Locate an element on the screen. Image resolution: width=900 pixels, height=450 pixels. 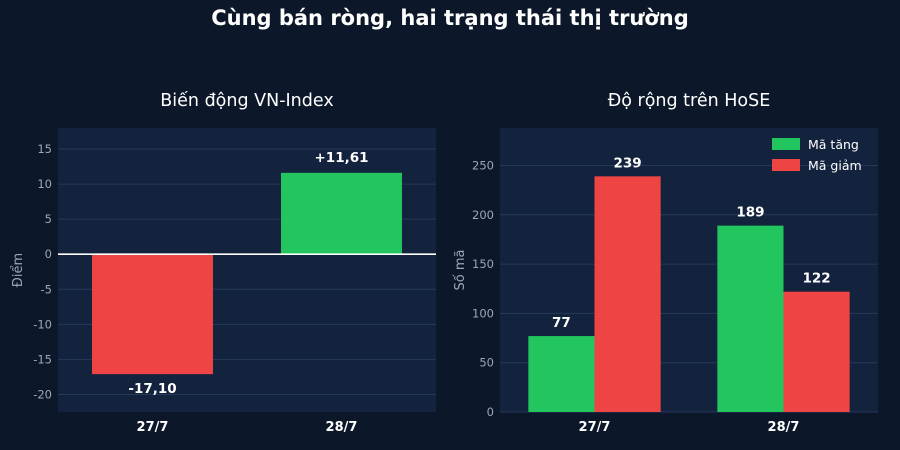
legend-label: Mã giảm is located at coordinates (835, 165).